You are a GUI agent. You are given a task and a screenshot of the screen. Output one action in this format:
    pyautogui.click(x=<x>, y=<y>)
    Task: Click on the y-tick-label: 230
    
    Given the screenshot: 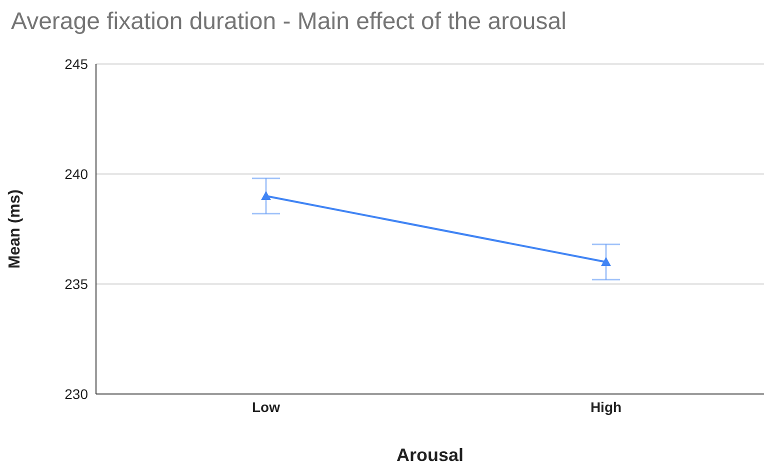 What is the action you would take?
    pyautogui.click(x=76, y=394)
    